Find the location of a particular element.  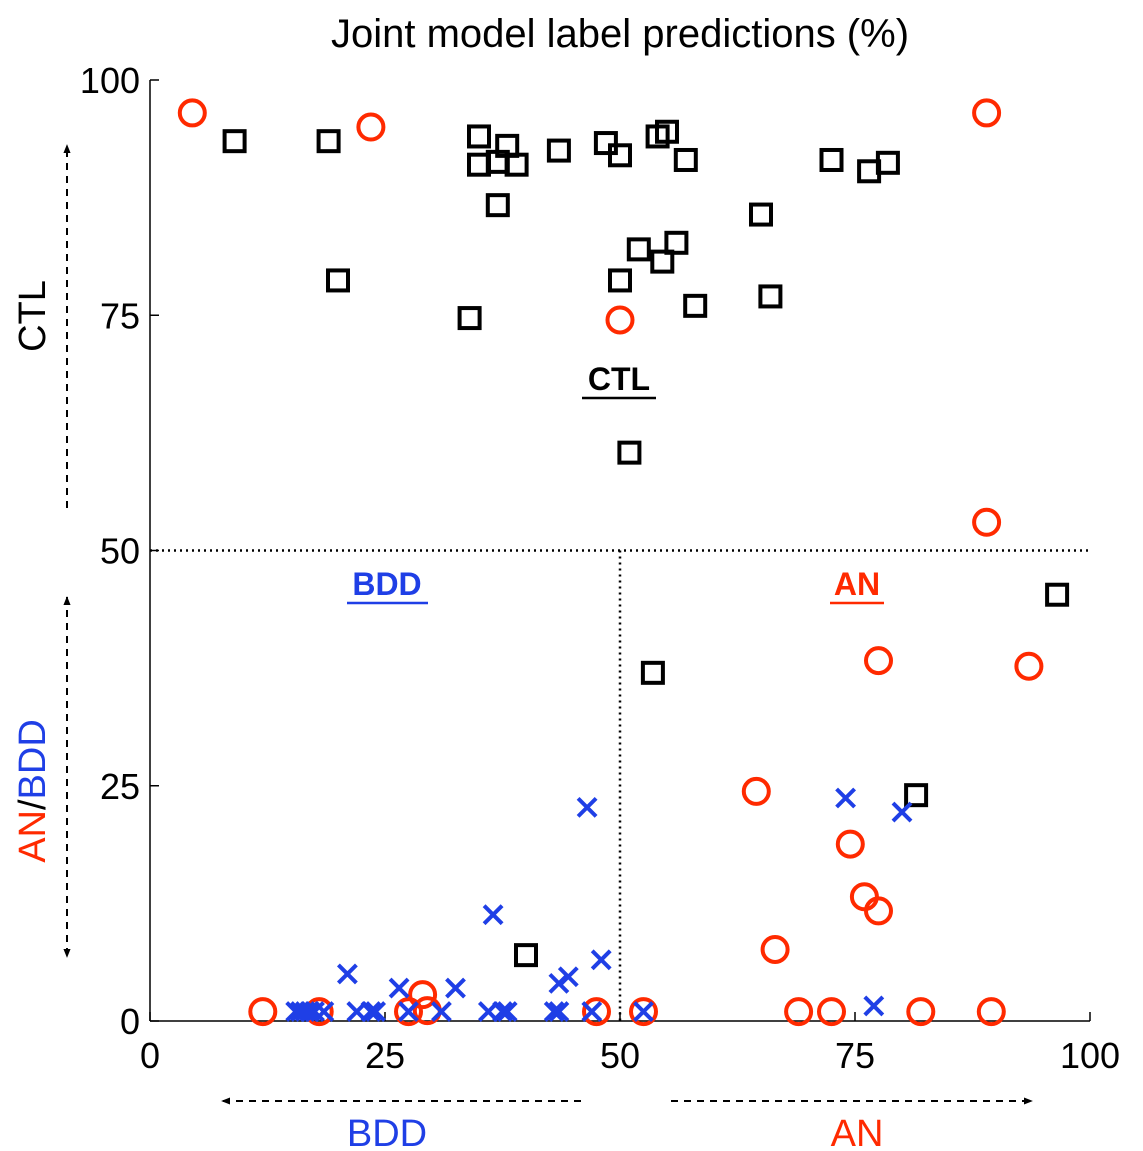

y-tick-label: 0 is located at coordinates (130, 1021).